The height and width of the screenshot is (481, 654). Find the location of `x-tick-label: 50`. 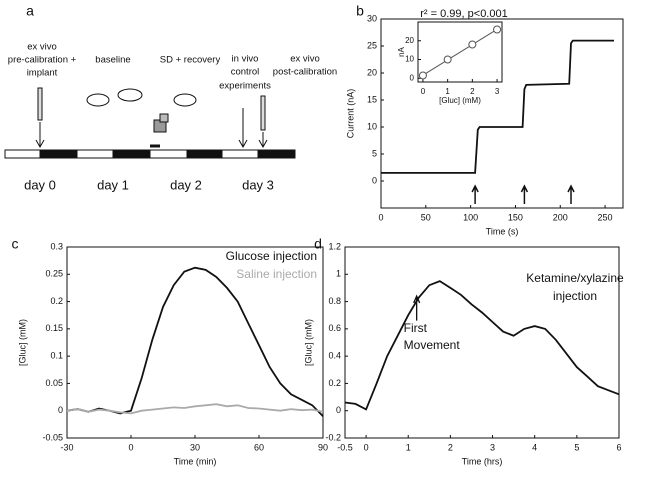

x-tick-label: 50 is located at coordinates (426, 217).